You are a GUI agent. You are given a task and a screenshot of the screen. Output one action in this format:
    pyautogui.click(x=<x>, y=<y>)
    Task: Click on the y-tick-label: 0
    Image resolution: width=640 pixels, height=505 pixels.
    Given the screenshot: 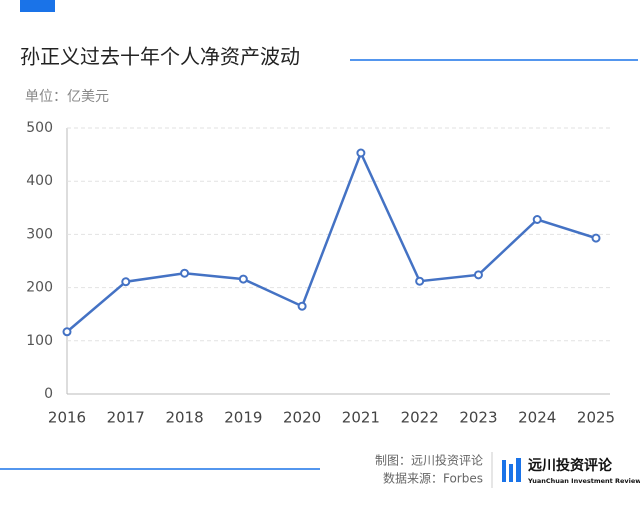 What is the action you would take?
    pyautogui.click(x=48, y=394)
    